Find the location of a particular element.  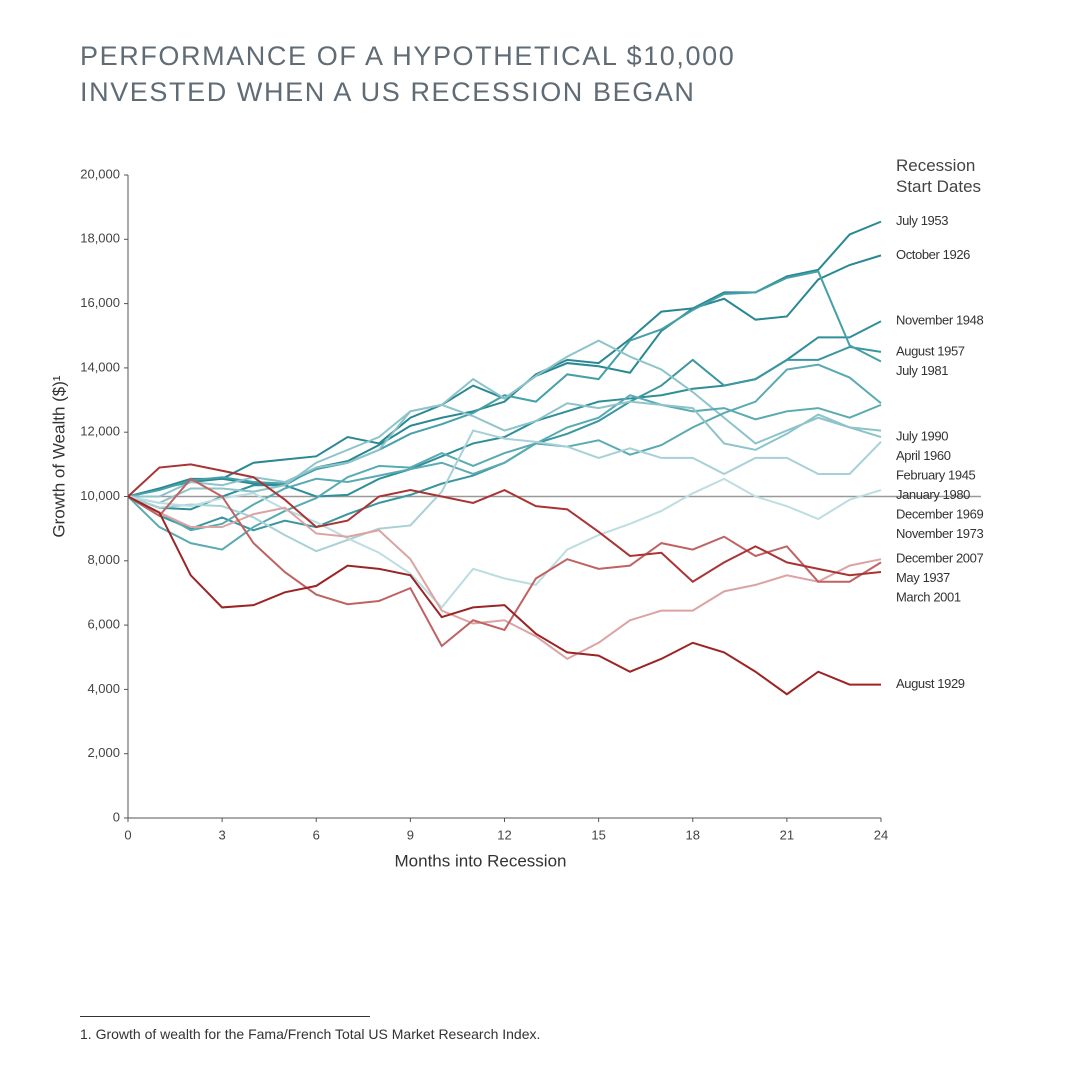

legend-label: November 1948 is located at coordinates (939, 320).